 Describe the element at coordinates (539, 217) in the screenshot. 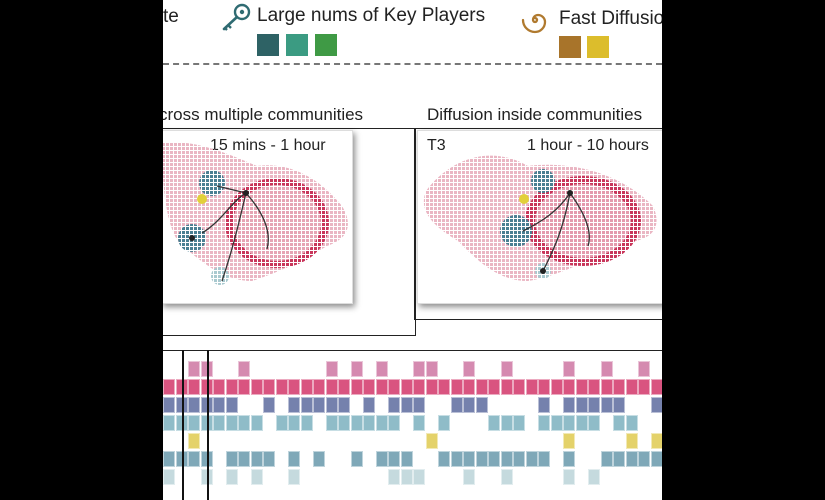

I see `network-card-right: T3 1 hour - 10 hours` at that location.